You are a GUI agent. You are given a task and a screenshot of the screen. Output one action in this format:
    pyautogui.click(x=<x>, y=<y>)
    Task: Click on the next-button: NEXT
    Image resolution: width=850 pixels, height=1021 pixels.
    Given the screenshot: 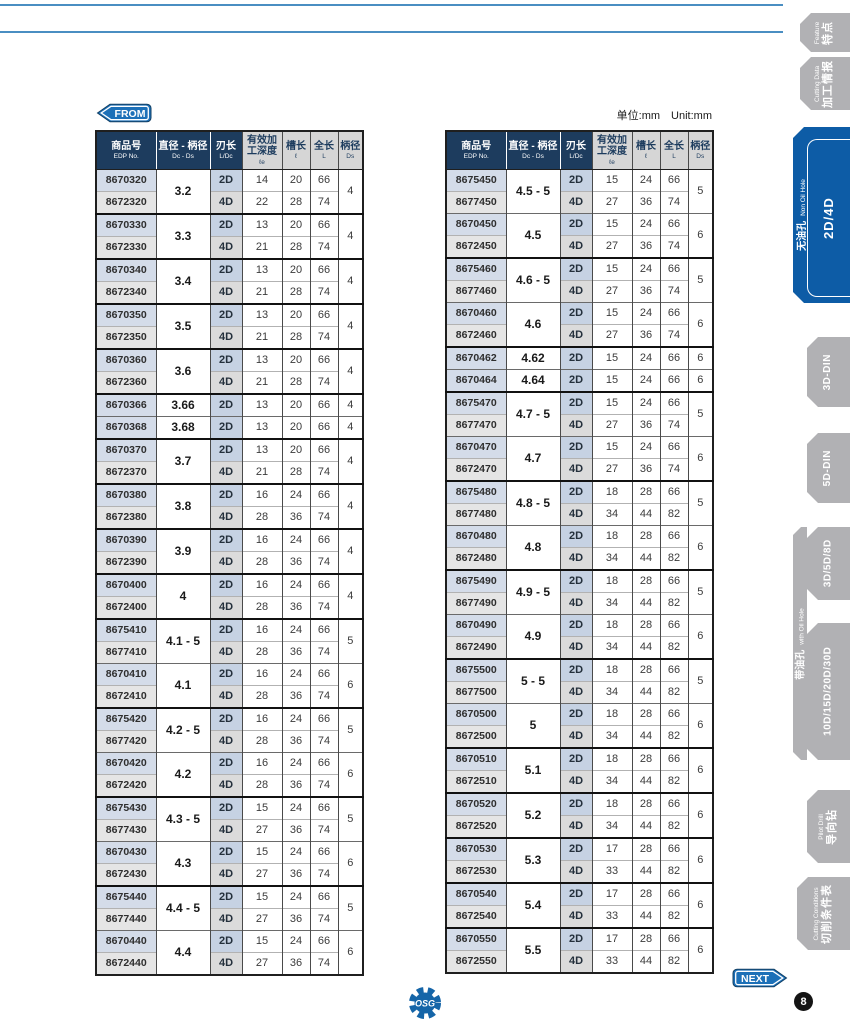 What is the action you would take?
    pyautogui.click(x=761, y=978)
    